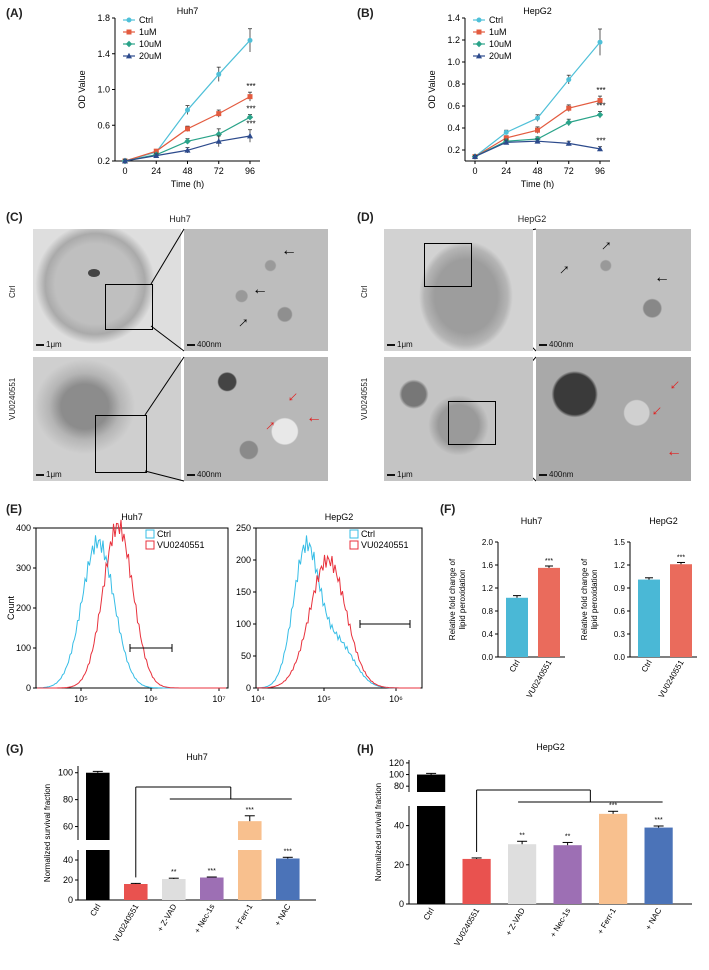 The width and height of the screenshot is (709, 970). What do you see at coordinates (204, 474) in the screenshot?
I see `scale-bar-label: 400nm` at bounding box center [204, 474].